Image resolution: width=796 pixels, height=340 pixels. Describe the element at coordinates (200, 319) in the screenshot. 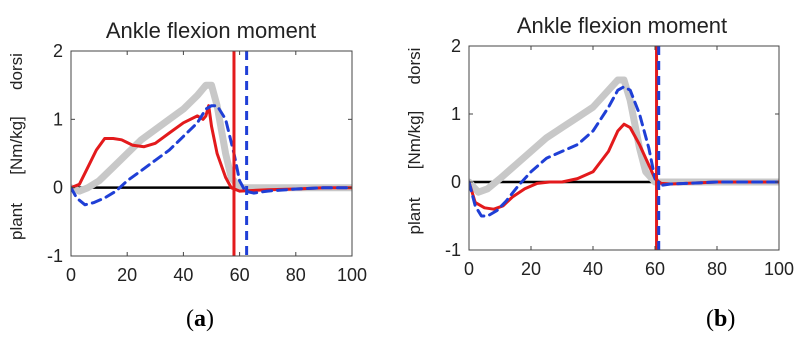

I see `caption-a: (a)` at that location.